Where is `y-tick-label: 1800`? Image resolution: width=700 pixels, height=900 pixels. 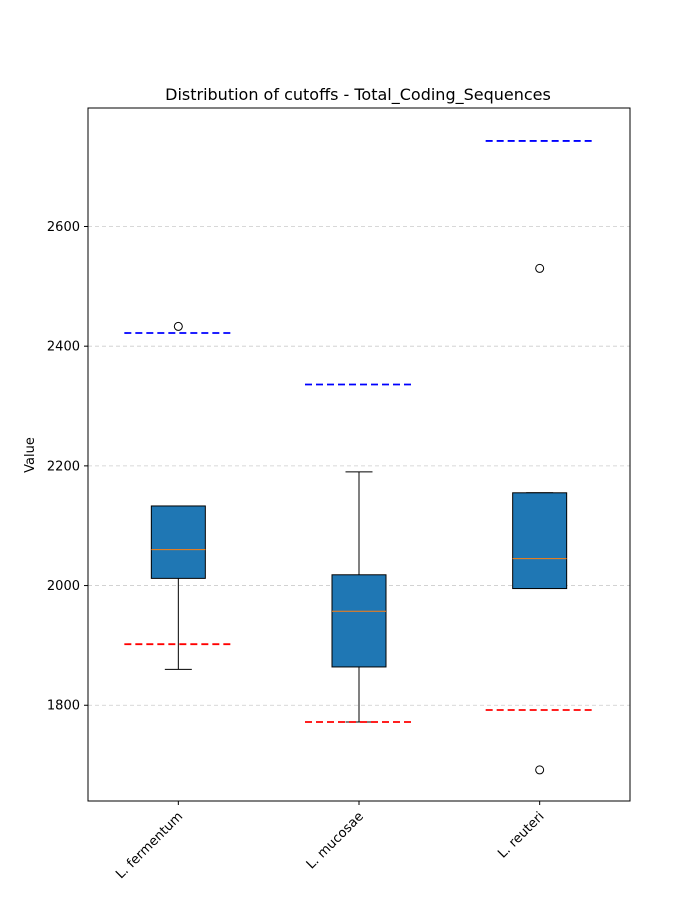
y-tick-label: 1800 is located at coordinates (63, 706).